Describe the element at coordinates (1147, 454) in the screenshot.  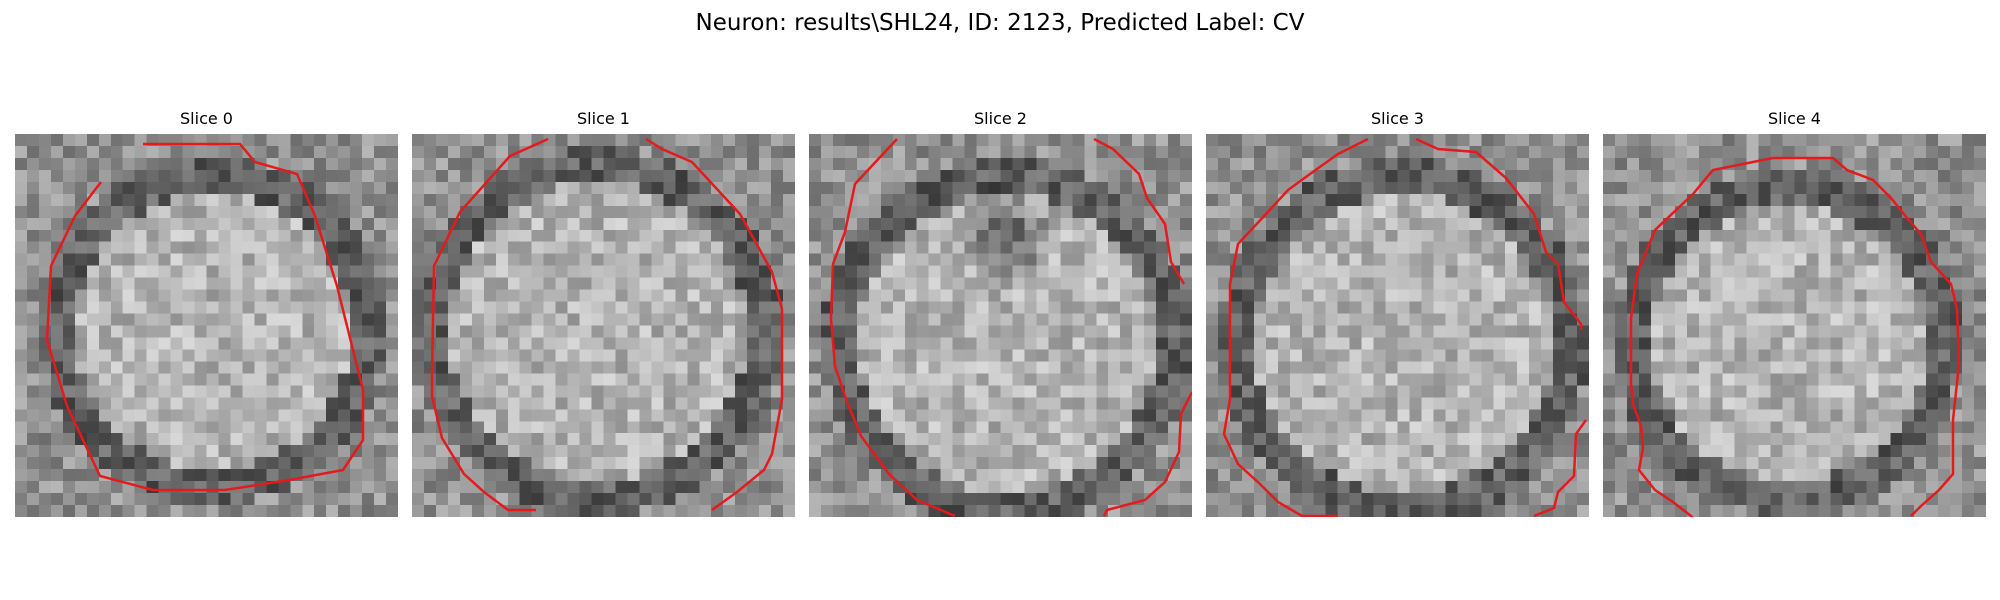
I see `contour-line-2c` at that location.